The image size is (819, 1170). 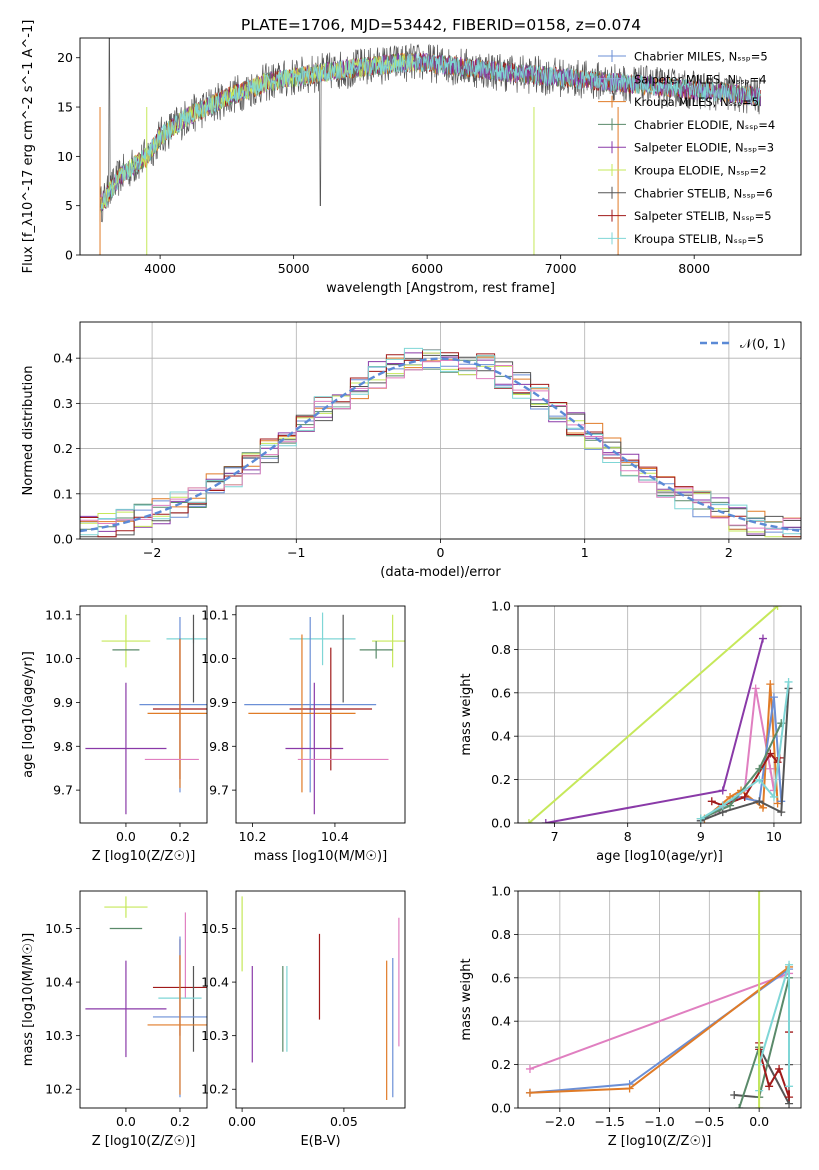 What do you see at coordinates (152, 552) in the screenshot?
I see `x-tick-label: −2` at bounding box center [152, 552].